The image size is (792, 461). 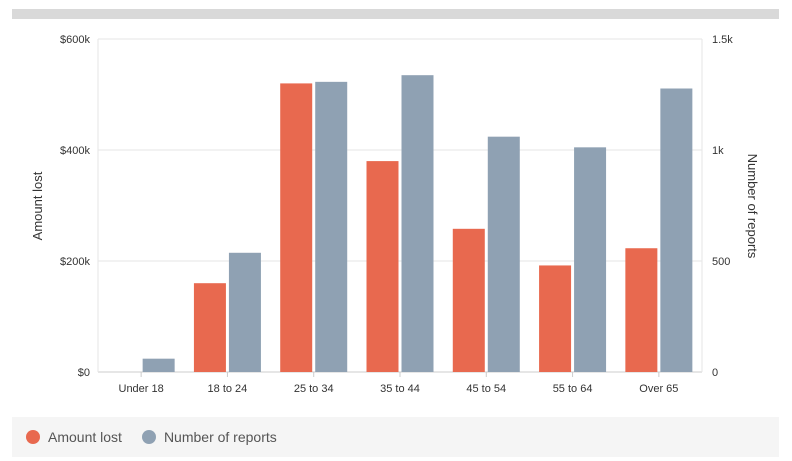 What do you see at coordinates (658, 389) in the screenshot?
I see `x-tick-label: Over 65` at bounding box center [658, 389].